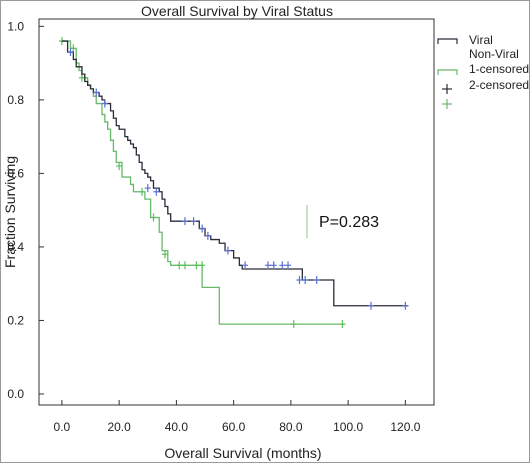  I want to click on p-value-text: P=0.283, so click(349, 222).